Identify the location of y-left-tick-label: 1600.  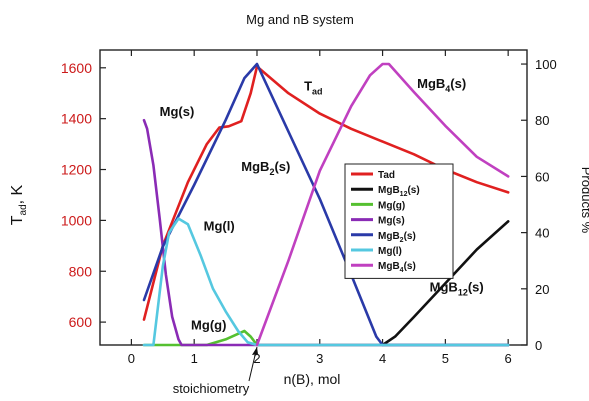
(76, 68).